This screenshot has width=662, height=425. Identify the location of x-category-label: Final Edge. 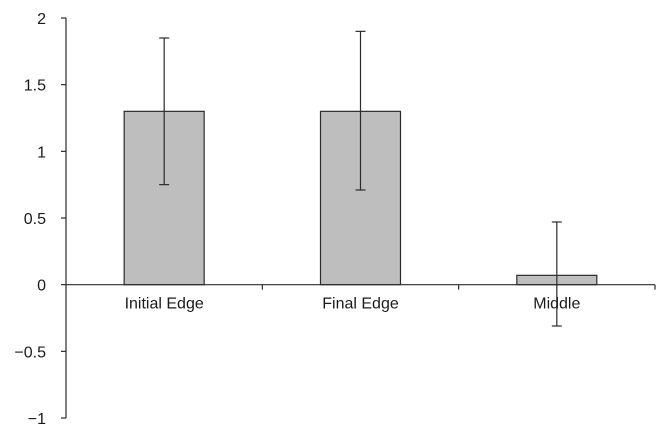
(360, 304).